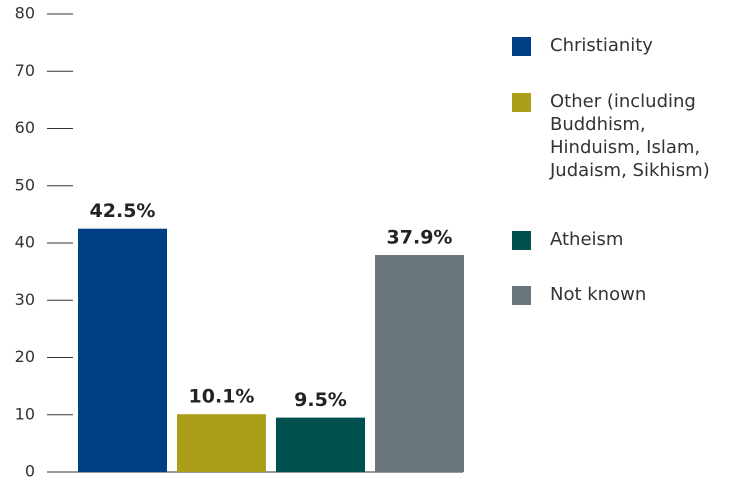 This screenshot has height=479, width=731. What do you see at coordinates (25, 356) in the screenshot?
I see `y-tick-label: 20` at bounding box center [25, 356].